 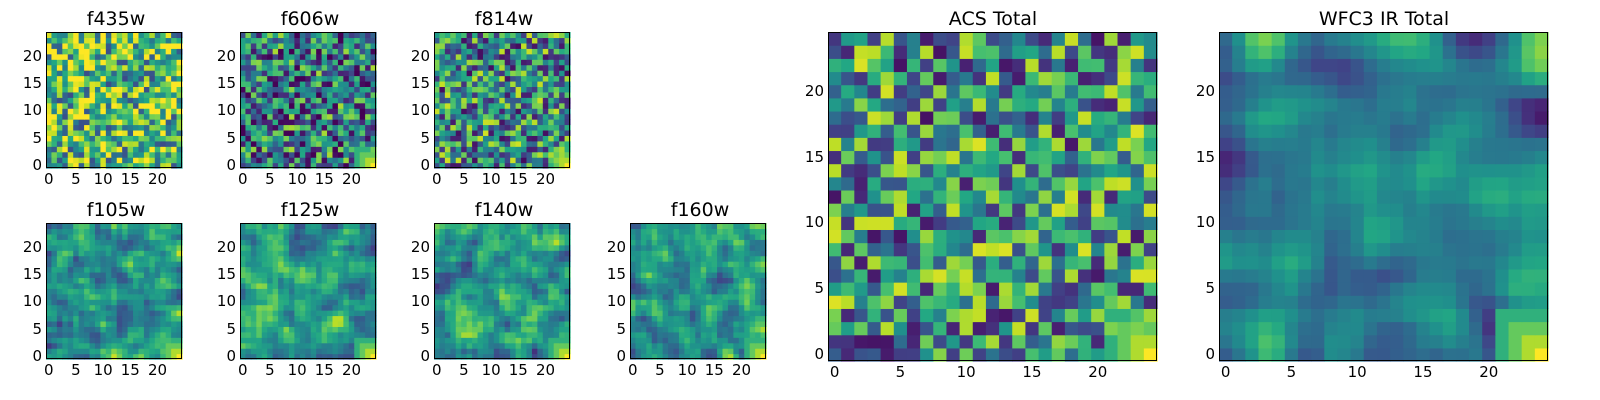 I want to click on y-tick-label: 5, so click(x=37, y=328).